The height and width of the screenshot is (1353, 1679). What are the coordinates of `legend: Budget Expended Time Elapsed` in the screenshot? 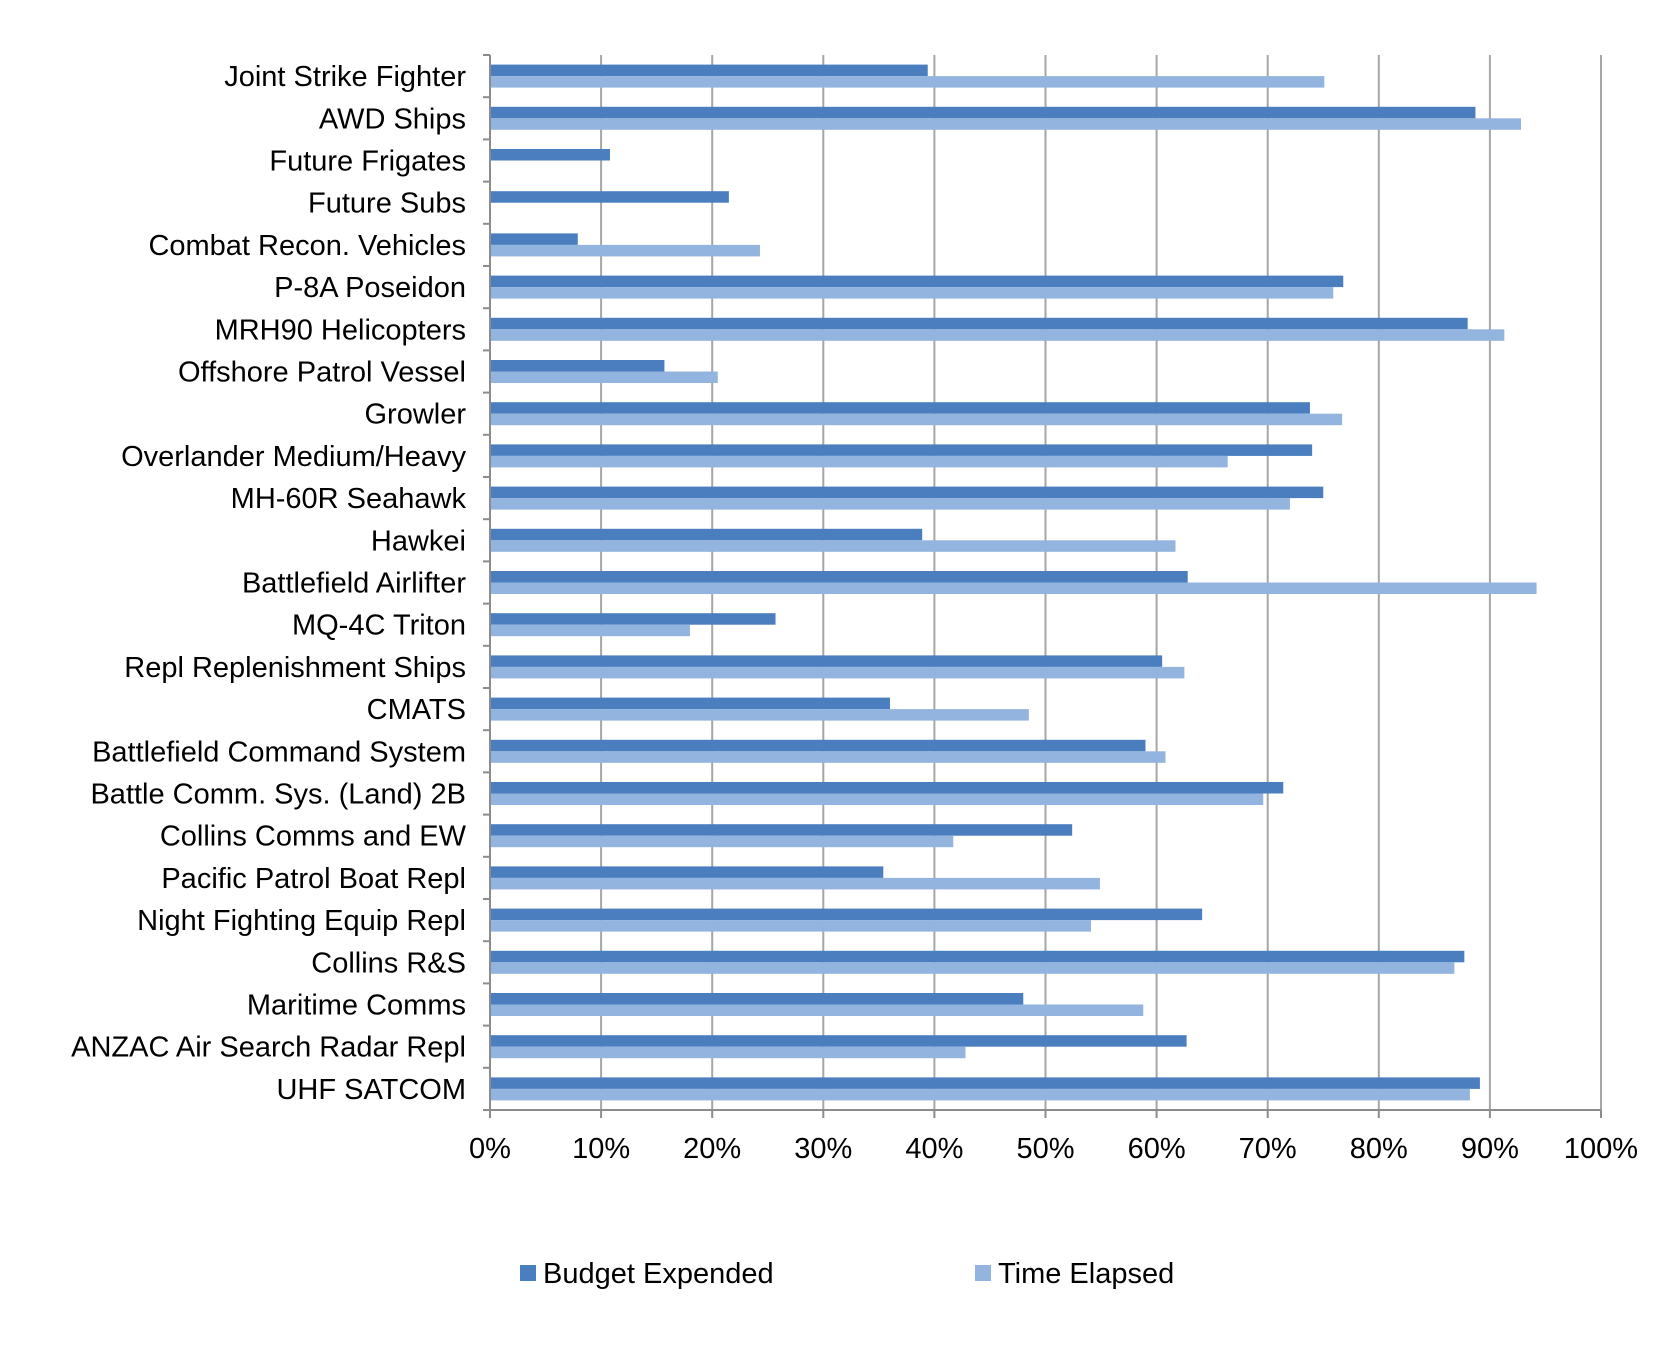 It's located at (847, 1274).